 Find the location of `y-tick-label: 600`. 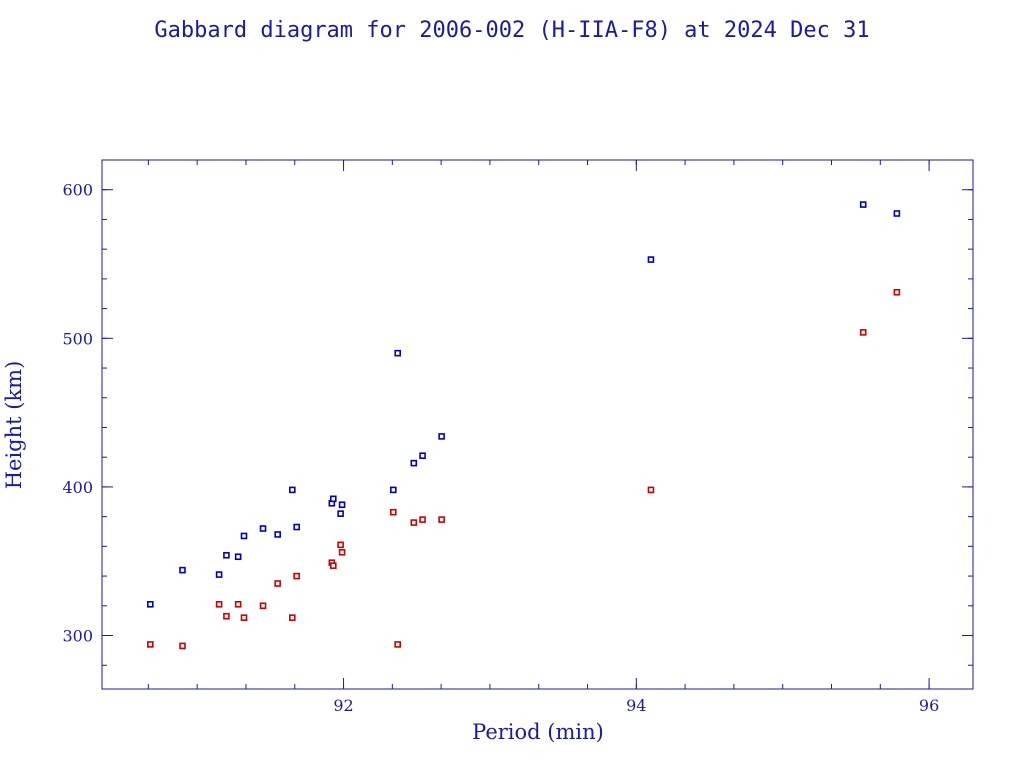

y-tick-label: 600 is located at coordinates (77, 190).